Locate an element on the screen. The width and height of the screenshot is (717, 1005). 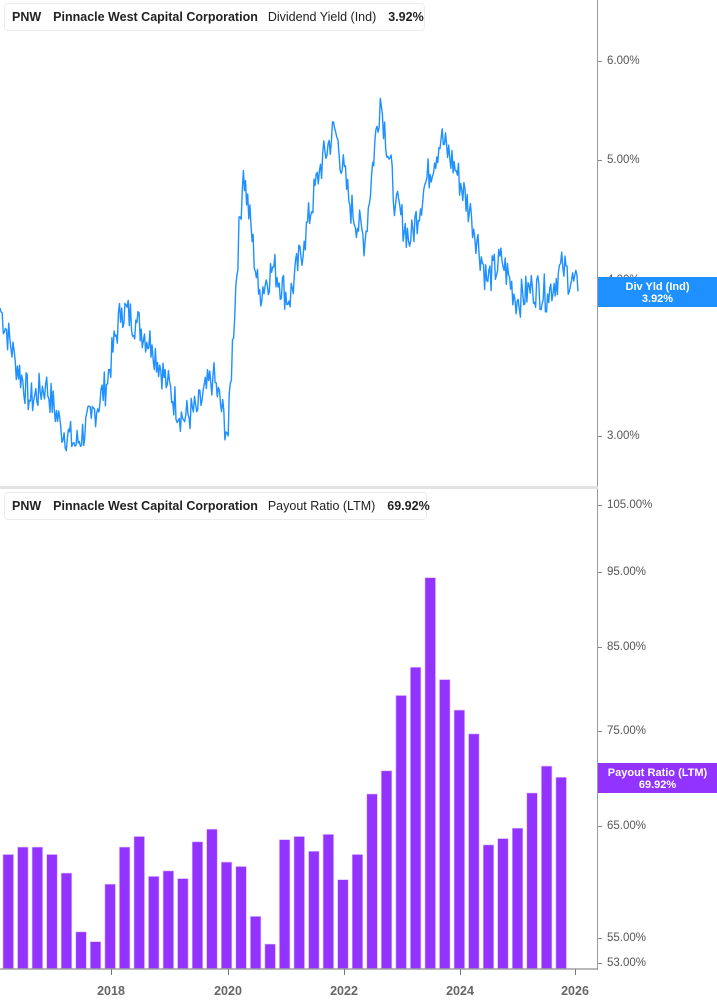
legend-metric: Dividend Yield (Ind) is located at coordinates (322, 17).